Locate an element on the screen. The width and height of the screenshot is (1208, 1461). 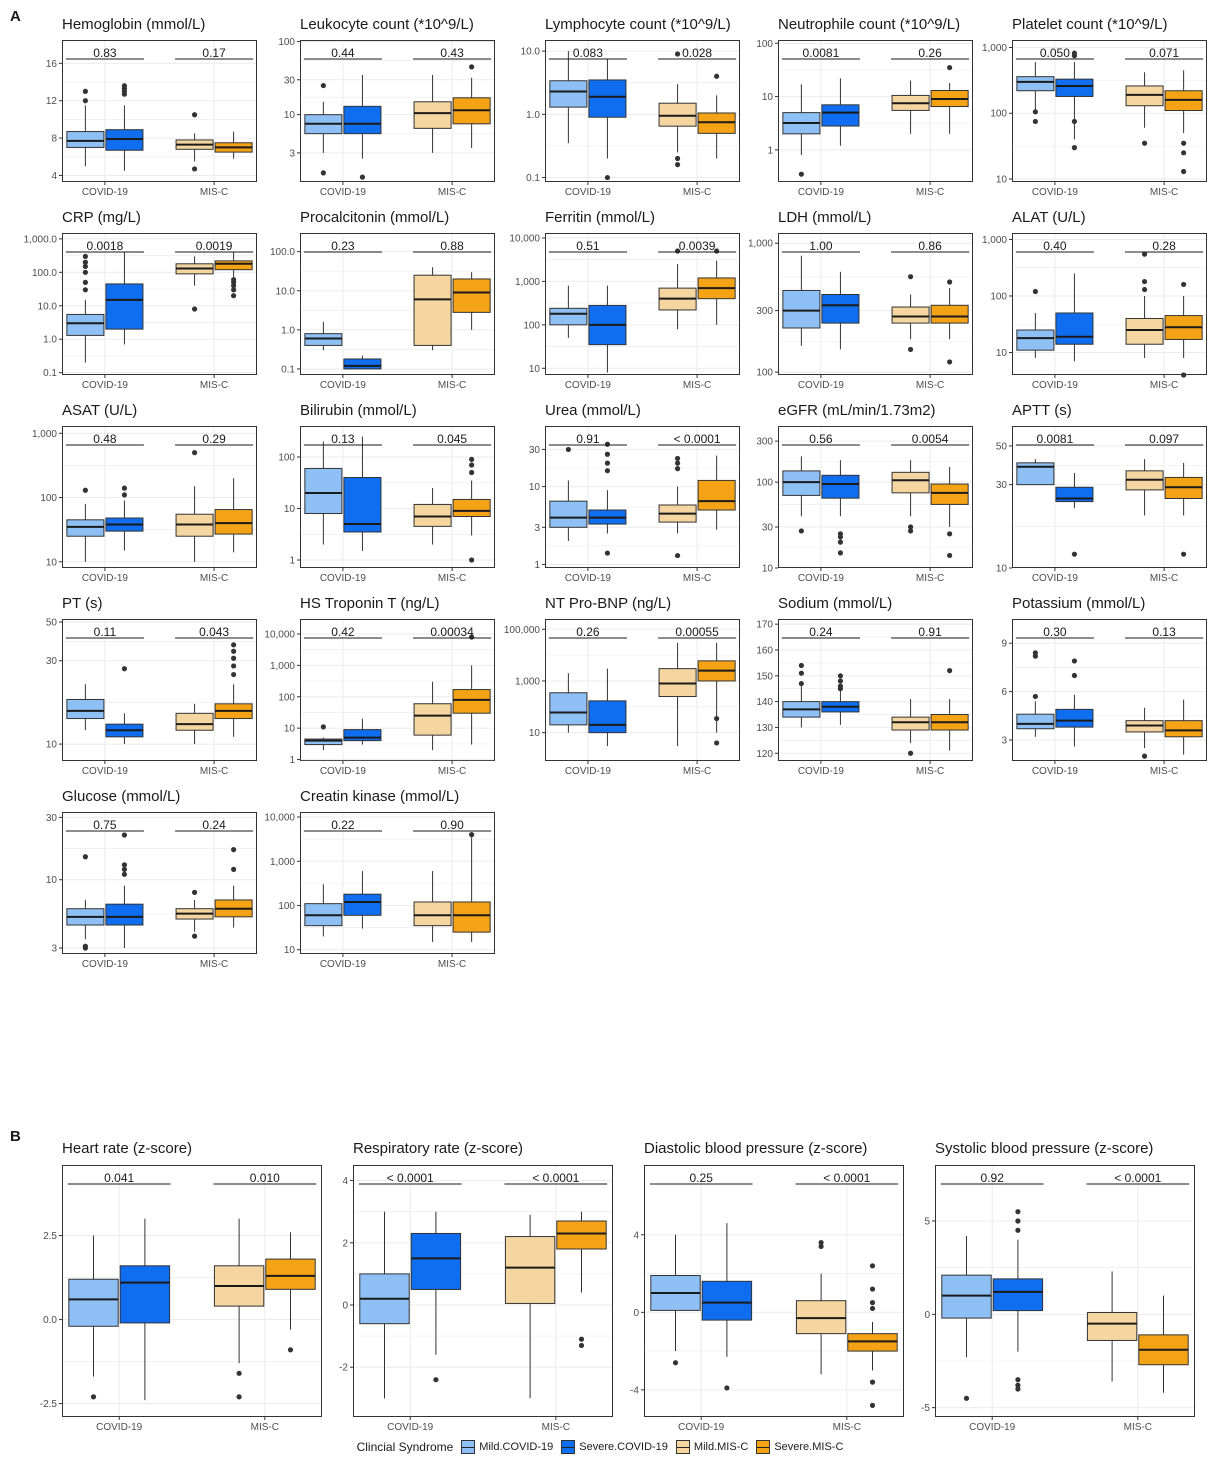
plot-svg: -4 0 4 COVID-19 MIS-C 0.25 < 0.0001 is located at coordinates (767, 1299).